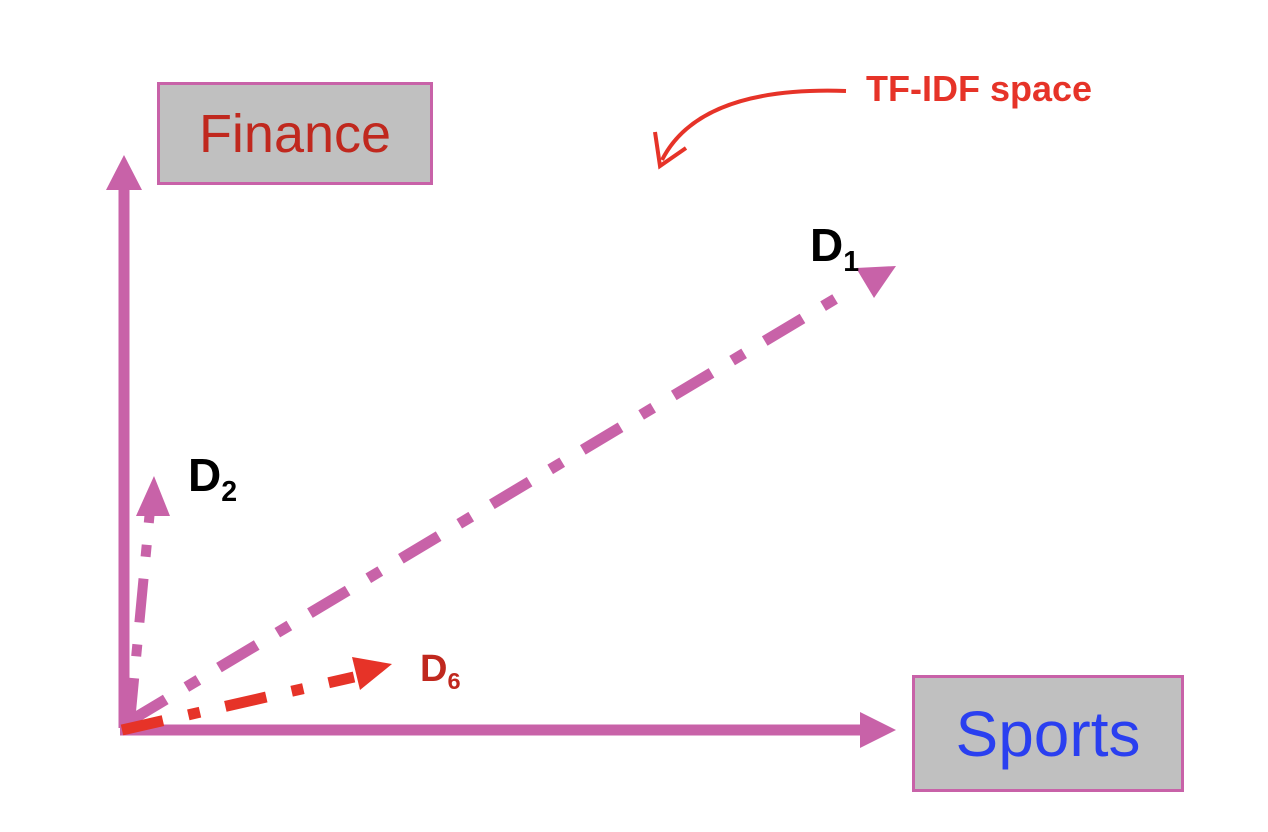 The width and height of the screenshot is (1268, 832). Describe the element at coordinates (454, 681) in the screenshot. I see `d6-label-subscript: 6` at that location.